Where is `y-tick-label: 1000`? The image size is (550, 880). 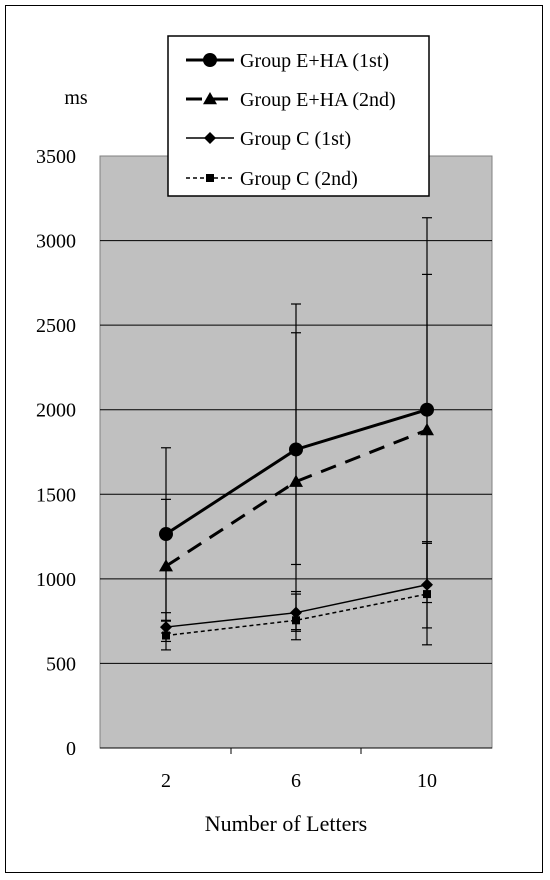 y-tick-label: 1000 is located at coordinates (56, 580).